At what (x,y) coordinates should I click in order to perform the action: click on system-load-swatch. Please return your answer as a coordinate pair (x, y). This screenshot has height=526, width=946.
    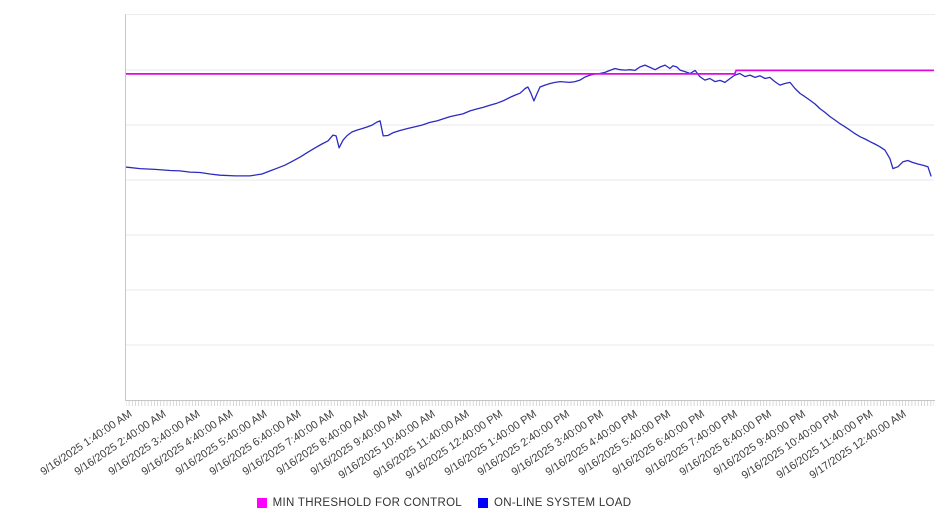
    Looking at the image, I should click on (483, 503).